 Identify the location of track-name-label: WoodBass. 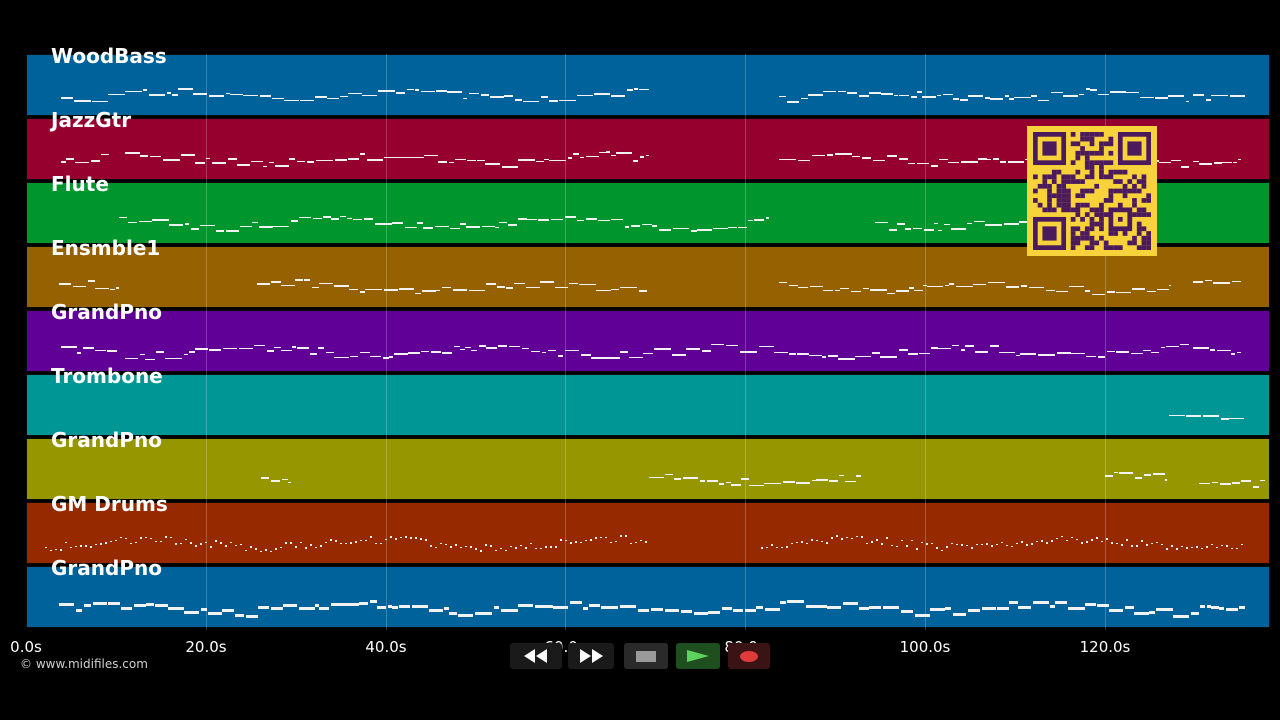
(109, 56).